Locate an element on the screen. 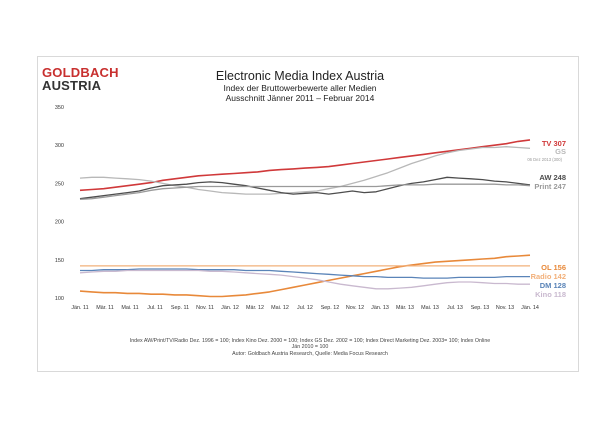 The width and height of the screenshot is (616, 435). chart-subtitle-1: Index der Bruttowerbewerte aller Medien is located at coordinates (300, 88).